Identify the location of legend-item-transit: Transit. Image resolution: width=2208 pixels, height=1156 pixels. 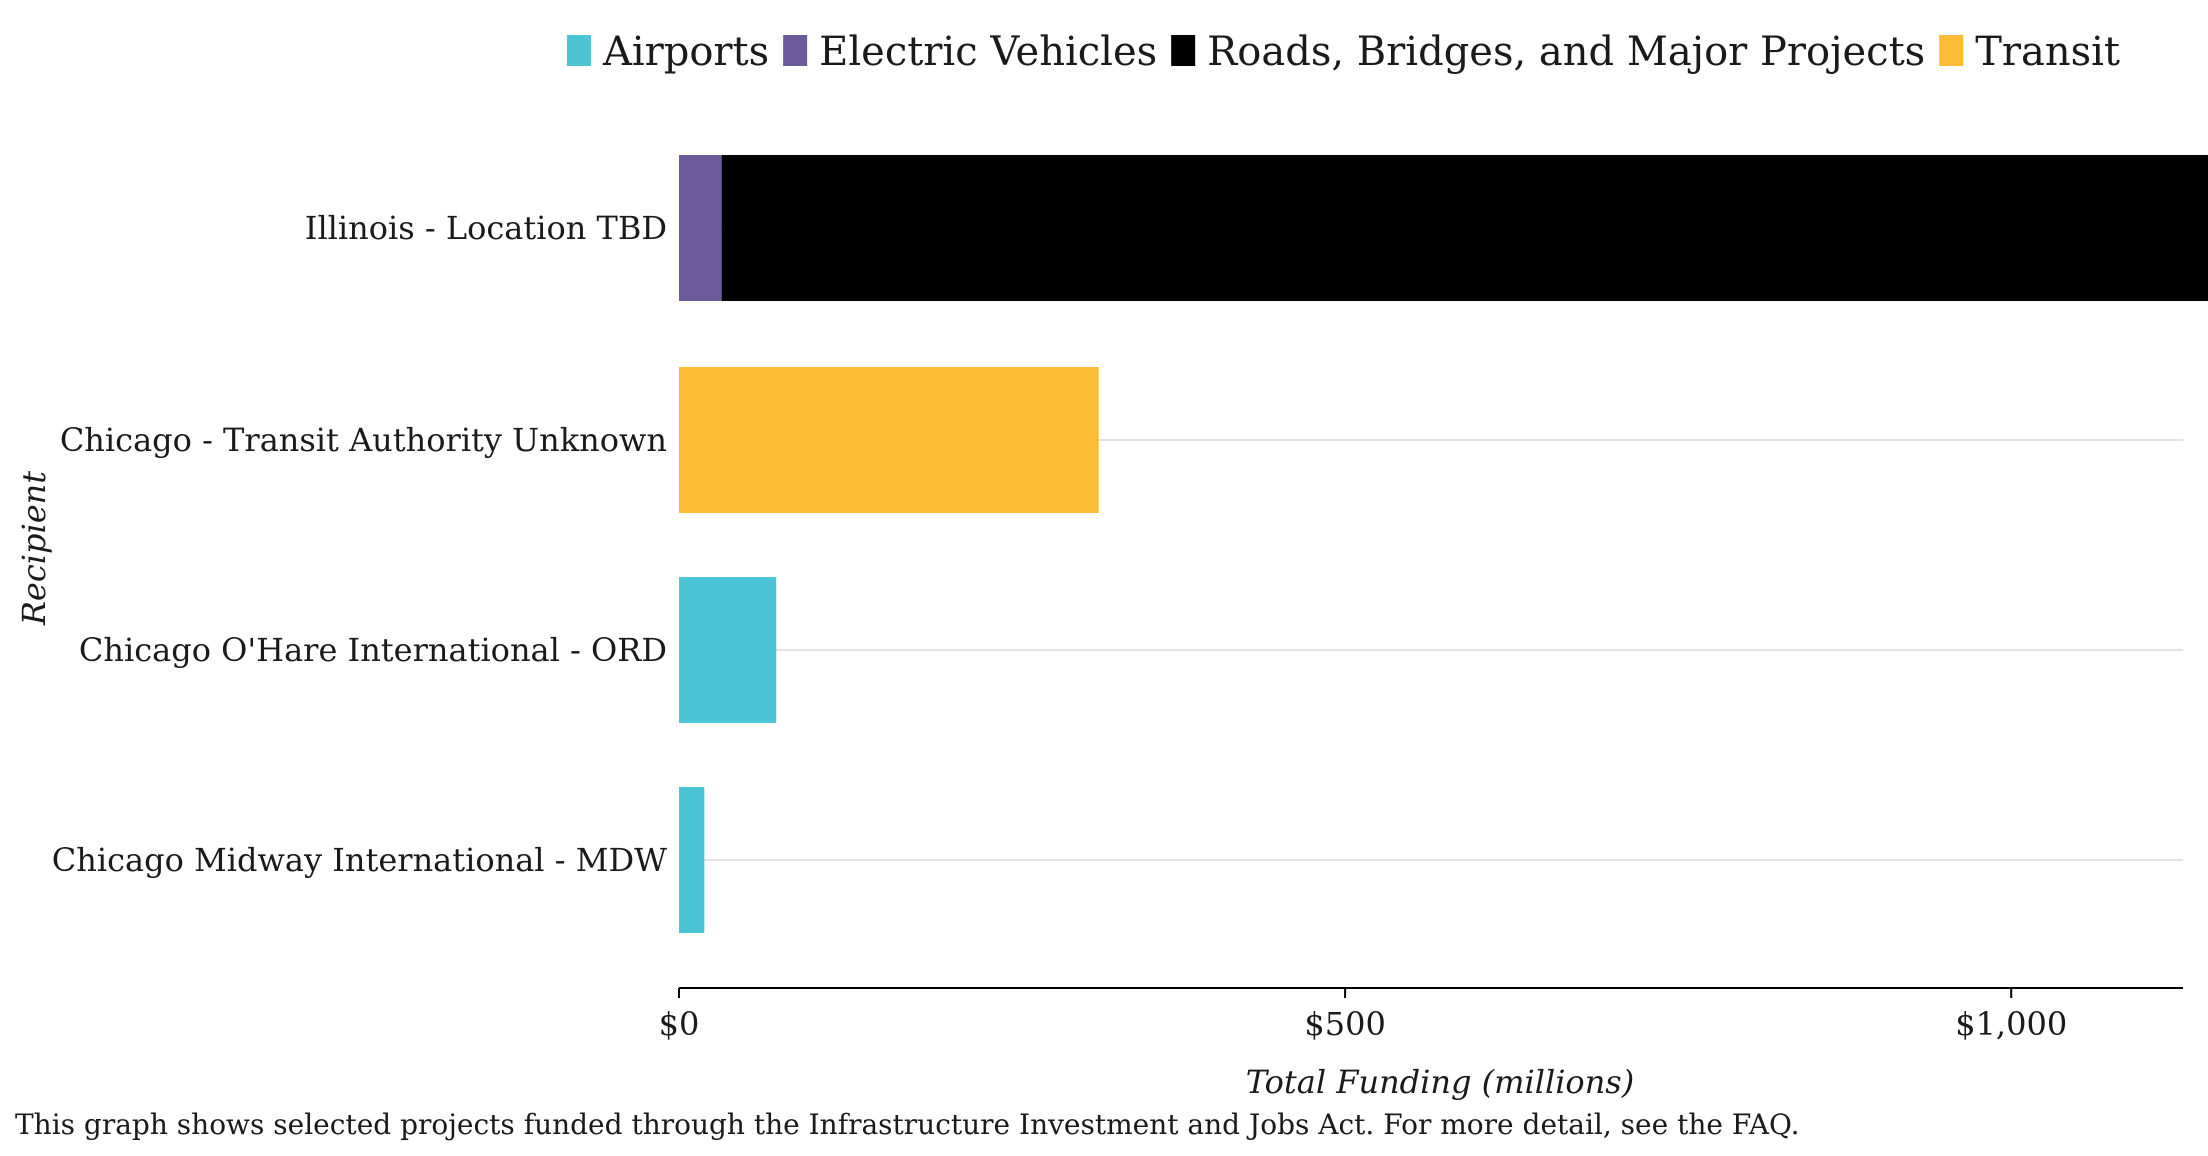
(2029, 52).